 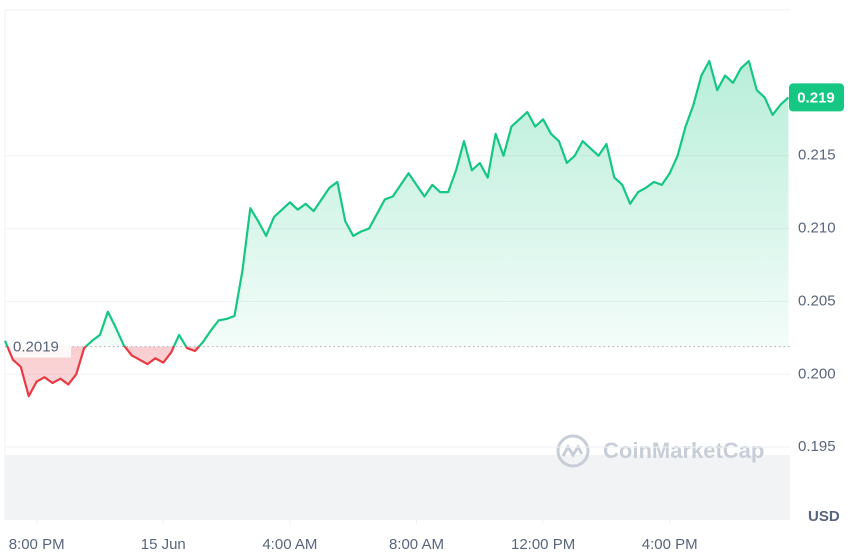 What do you see at coordinates (817, 373) in the screenshot?
I see `y-tick-label: 0.200` at bounding box center [817, 373].